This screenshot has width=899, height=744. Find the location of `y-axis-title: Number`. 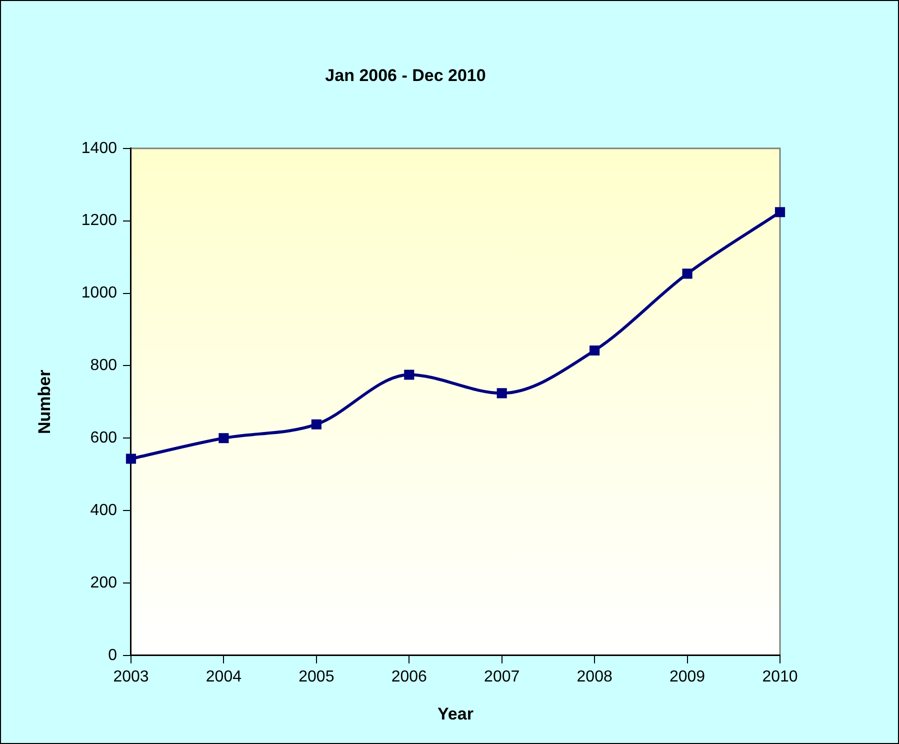

y-axis-title: Number is located at coordinates (44, 401).